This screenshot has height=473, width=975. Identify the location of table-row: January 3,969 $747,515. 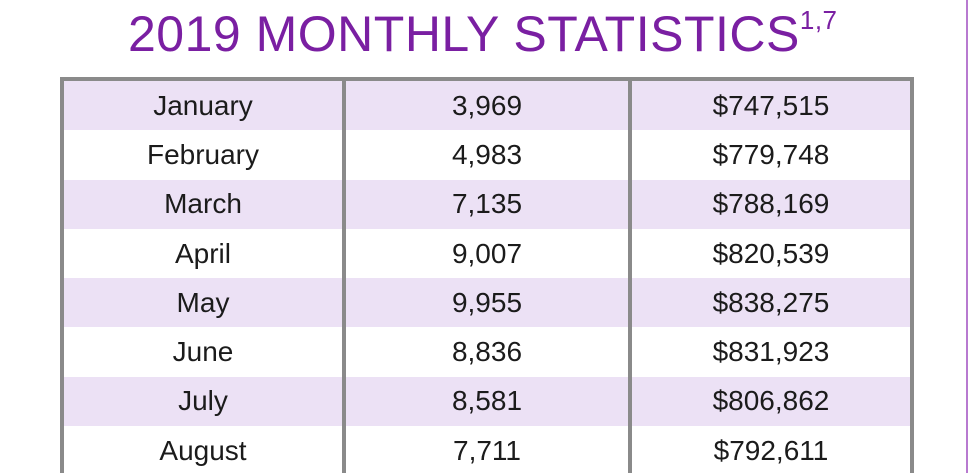
(487, 106).